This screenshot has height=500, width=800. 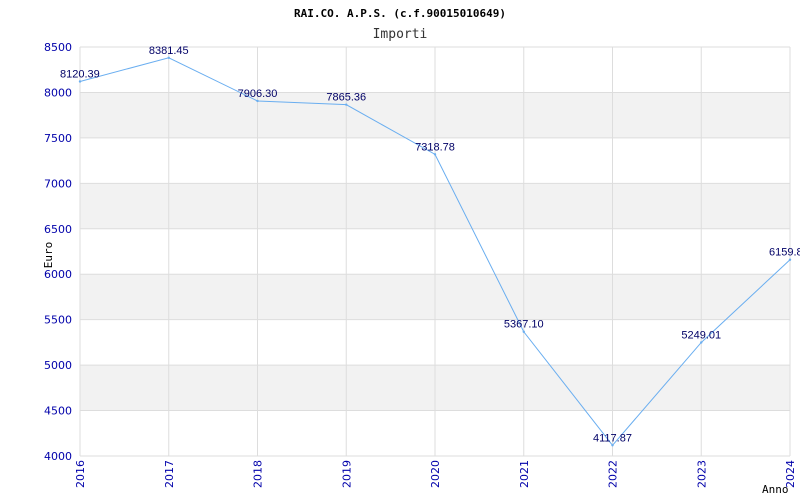 I want to click on x-tick-label: 2019, so click(x=346, y=474).